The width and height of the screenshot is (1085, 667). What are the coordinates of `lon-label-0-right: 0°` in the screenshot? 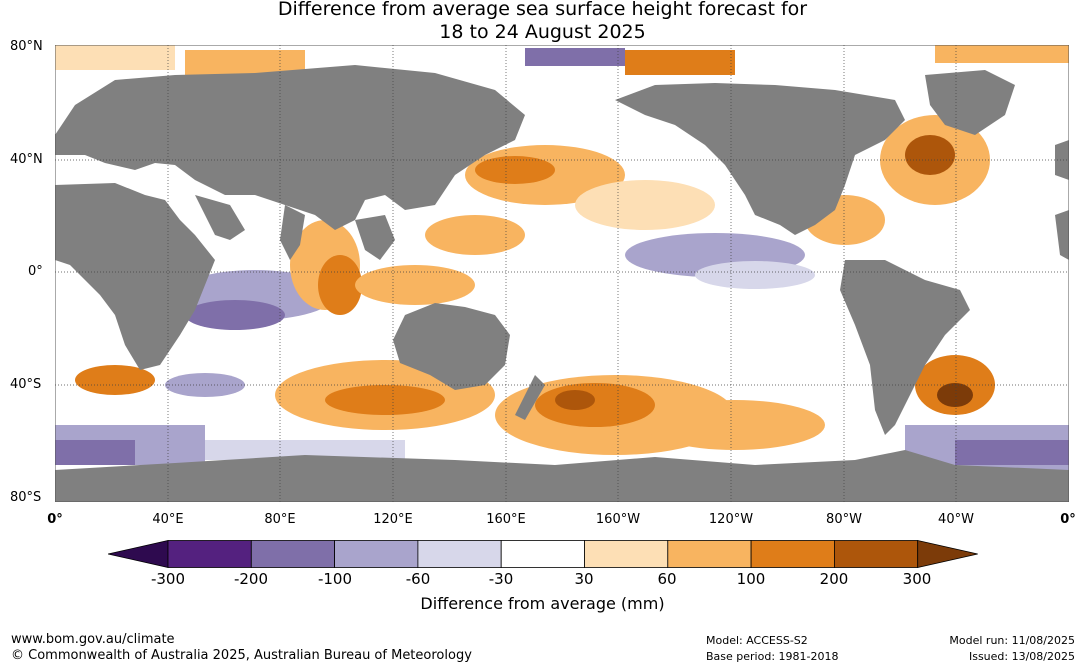 It's located at (1068, 519).